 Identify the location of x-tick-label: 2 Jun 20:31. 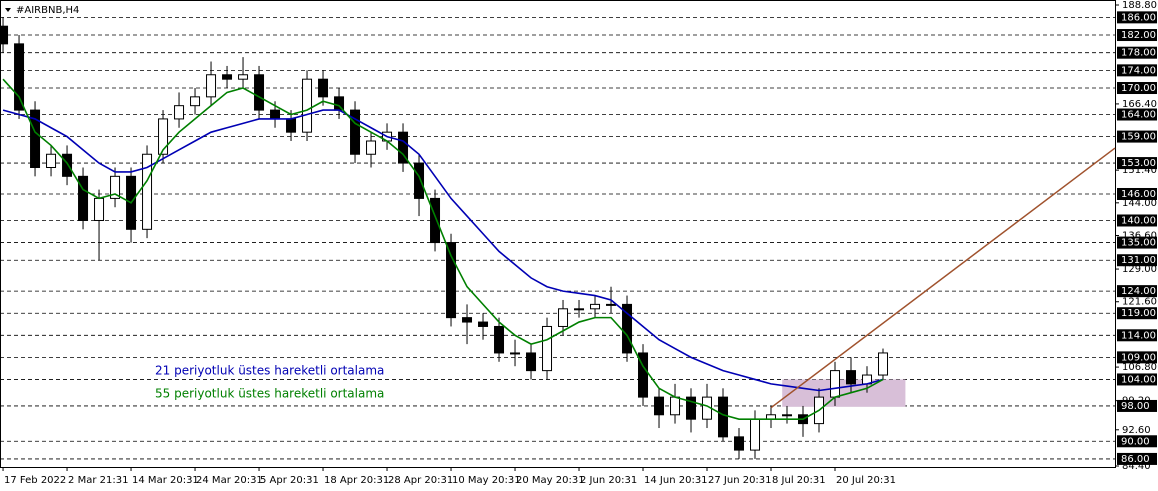
(608, 480).